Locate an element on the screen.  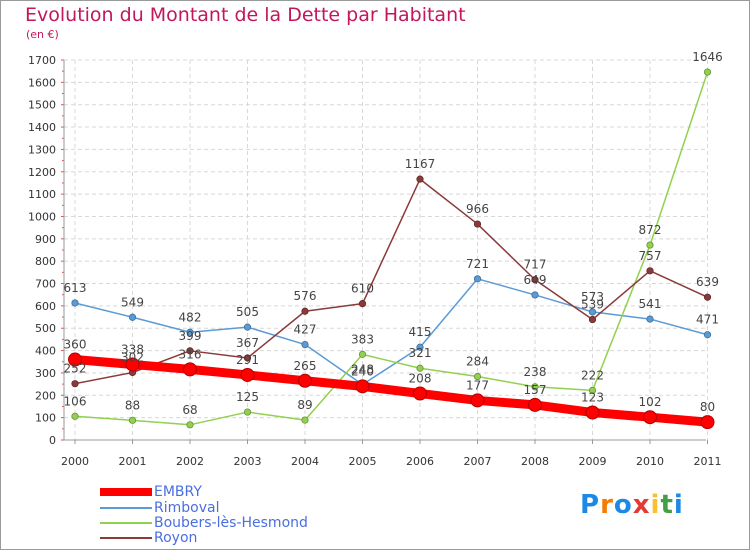
data-label: 265 is located at coordinates (305, 366).